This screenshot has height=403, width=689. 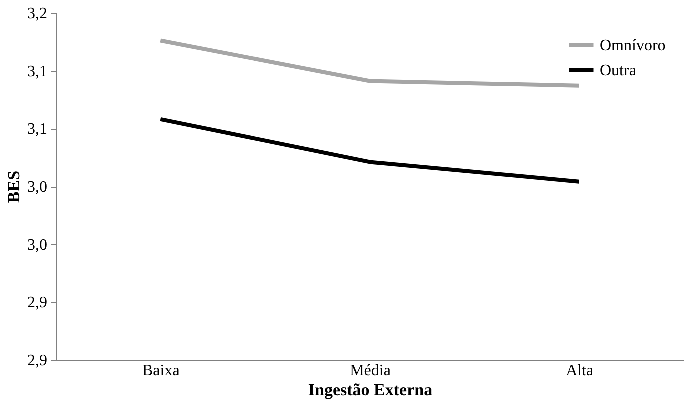 What do you see at coordinates (580, 371) in the screenshot?
I see `x-tick-label: Alta` at bounding box center [580, 371].